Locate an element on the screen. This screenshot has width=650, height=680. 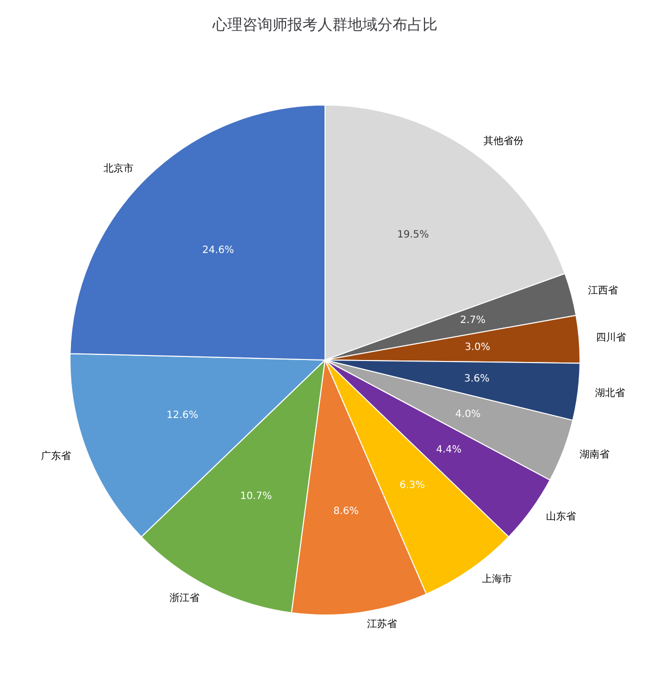
data-label: 8.6% is located at coordinates (346, 512).